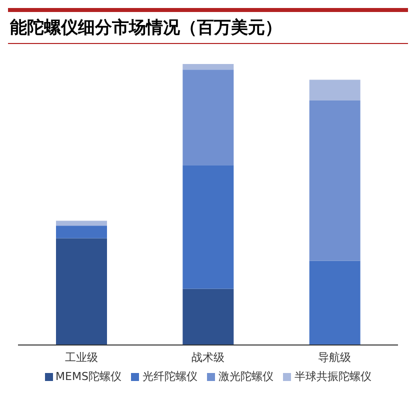 Image resolution: width=416 pixels, height=416 pixels. Describe the element at coordinates (208, 357) in the screenshot. I see `x-tick-label: 战术级` at that location.